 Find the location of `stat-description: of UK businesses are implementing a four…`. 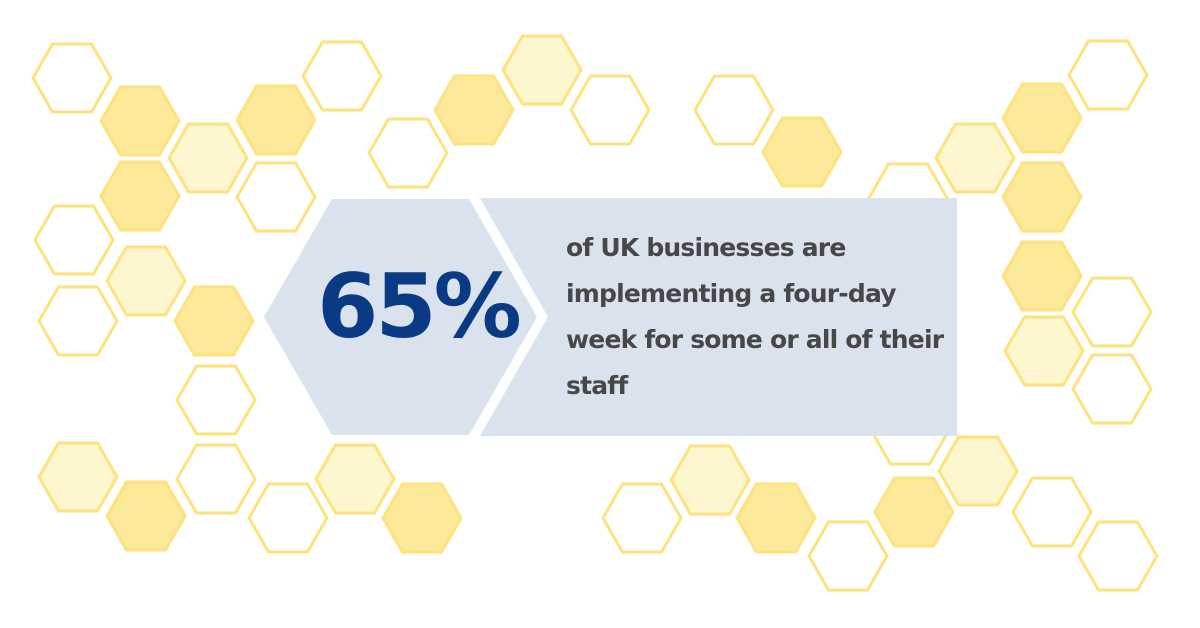

stat-description: of UK businesses are implementing a four… is located at coordinates (755, 316).